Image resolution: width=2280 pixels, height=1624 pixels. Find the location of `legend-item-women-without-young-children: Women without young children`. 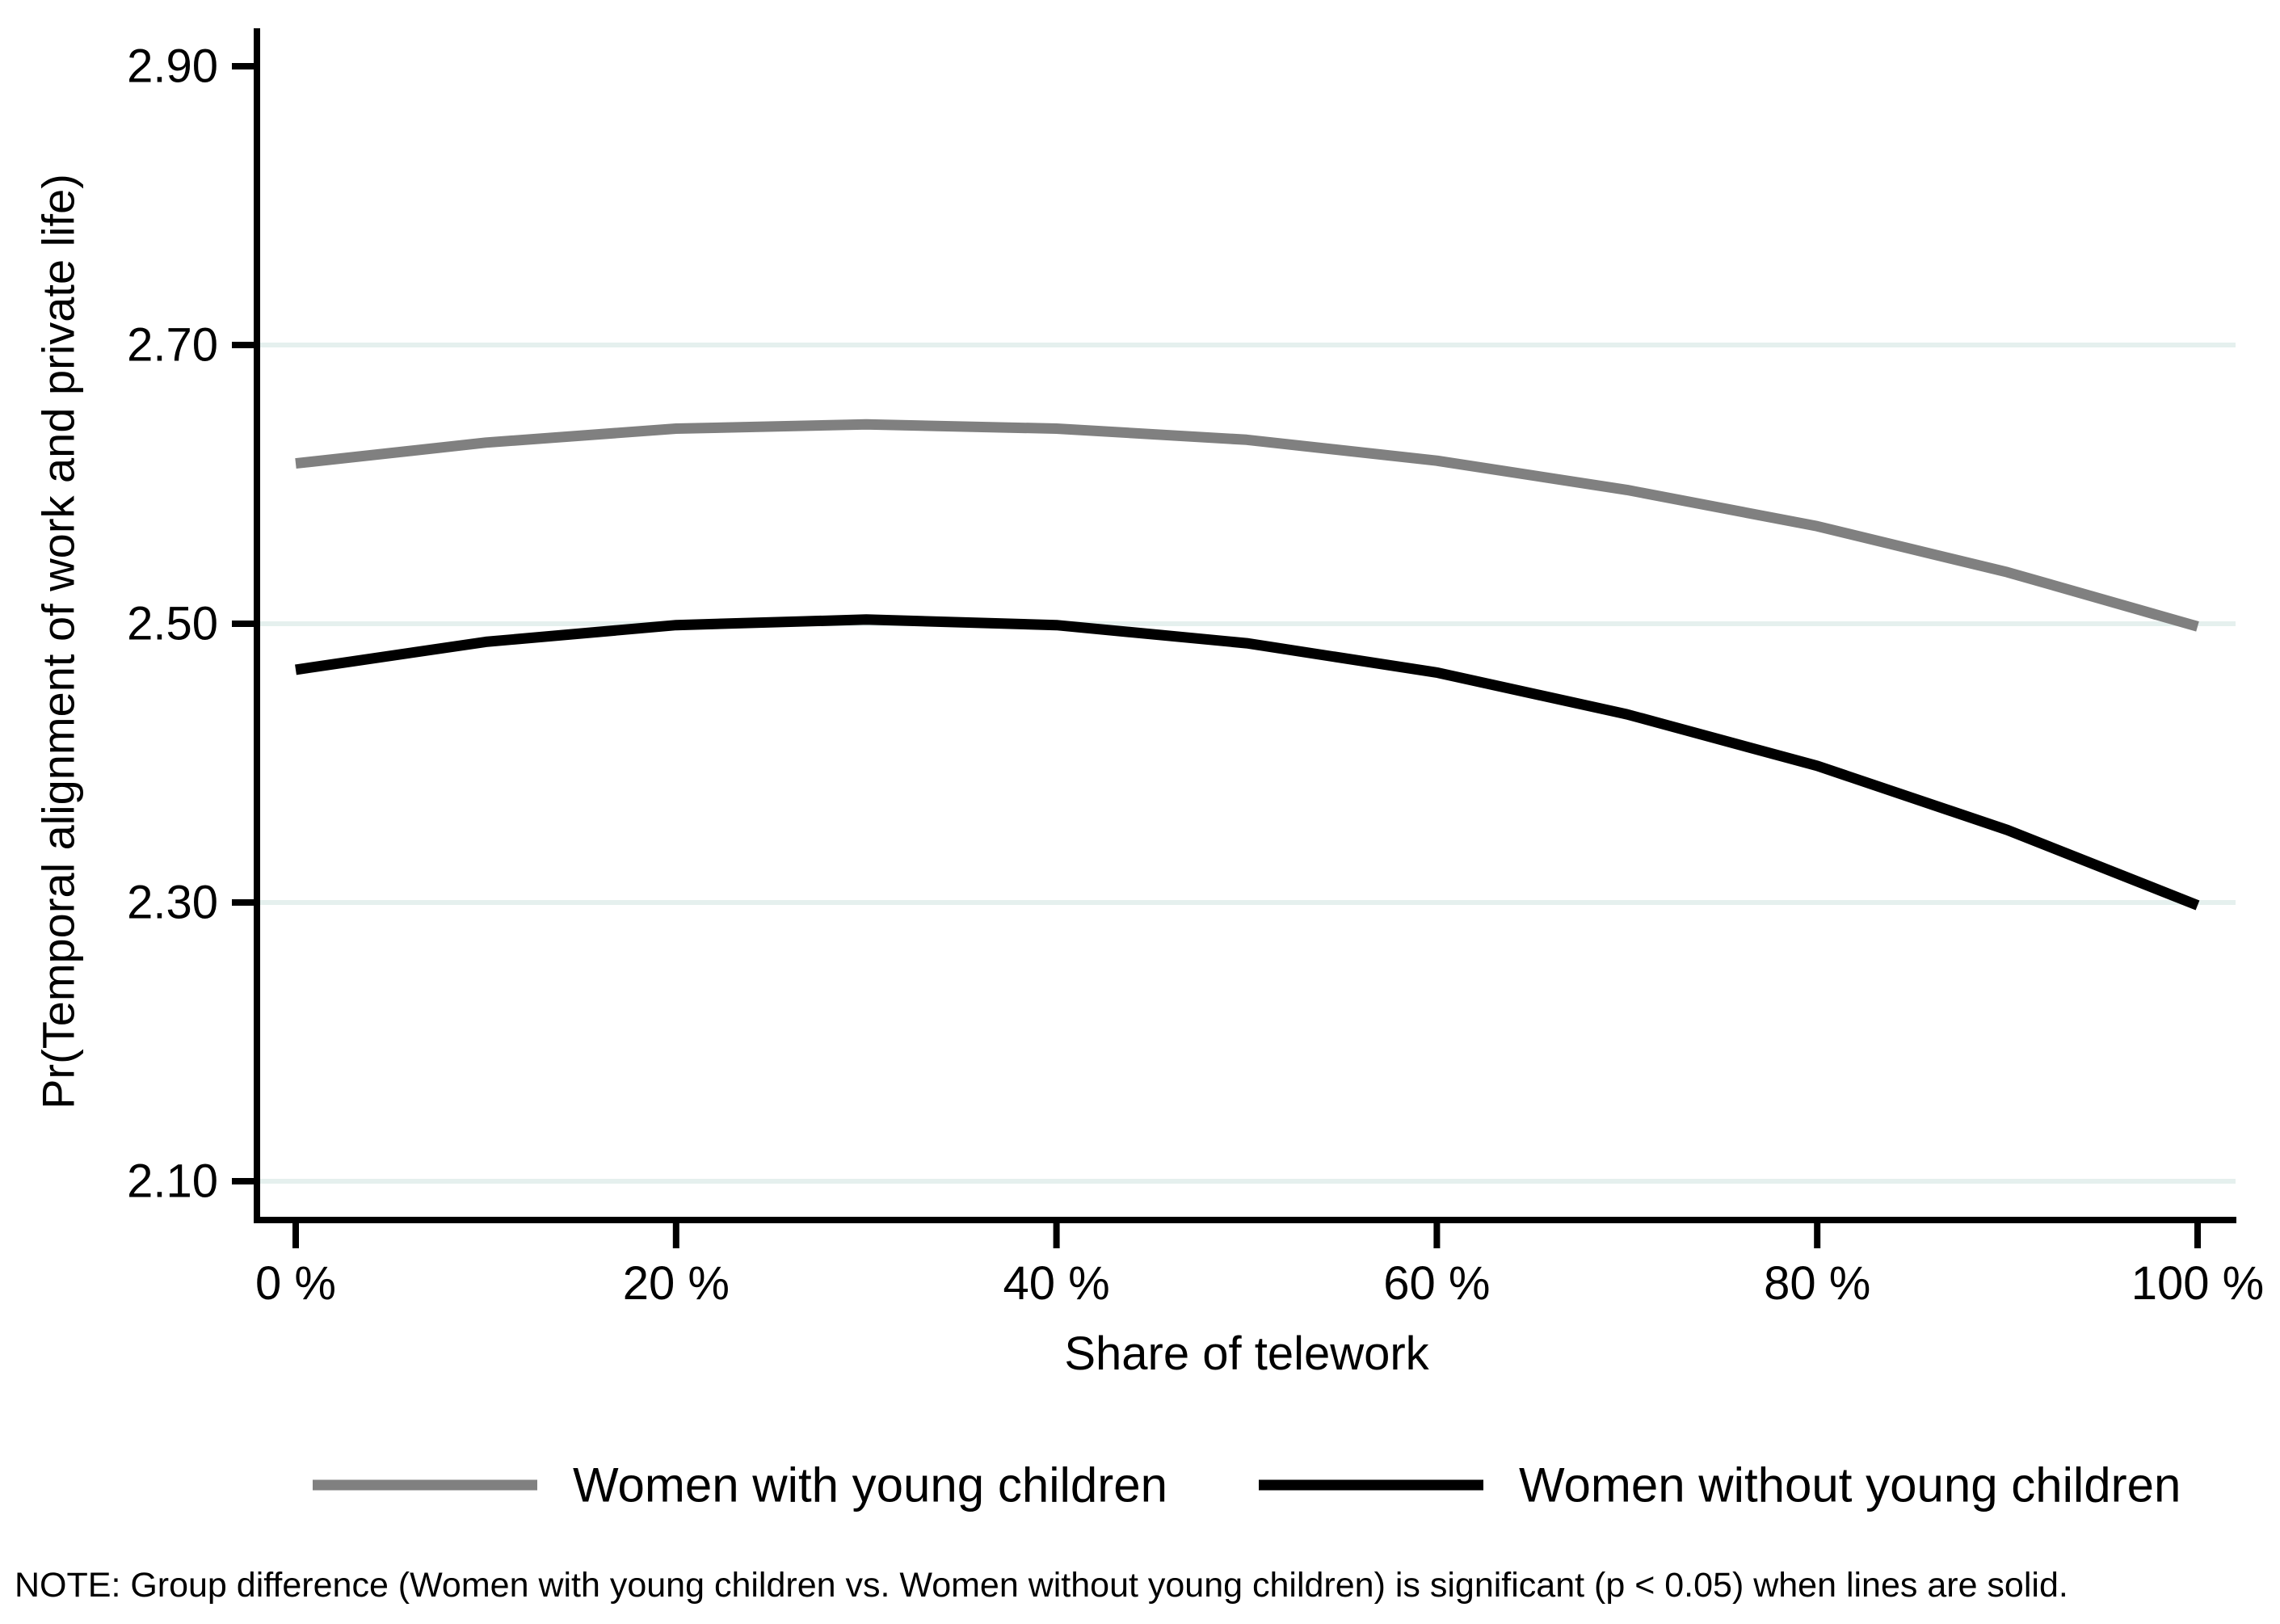

legend-item-women-without-young-children: Women without young children is located at coordinates (1720, 1485).